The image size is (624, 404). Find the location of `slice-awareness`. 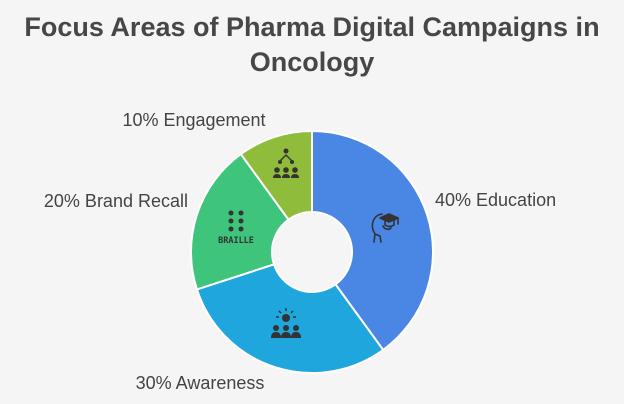

slice-awareness is located at coordinates (290, 318).